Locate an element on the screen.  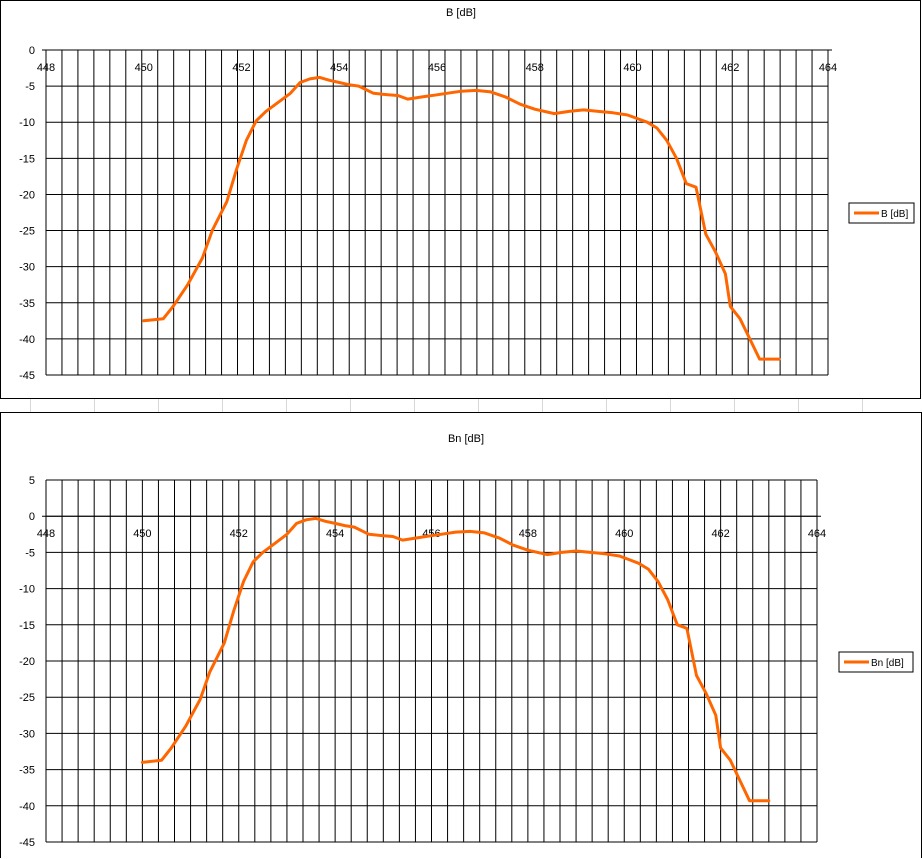
chart-b-y-tick-label: -10 is located at coordinates (27, 123).